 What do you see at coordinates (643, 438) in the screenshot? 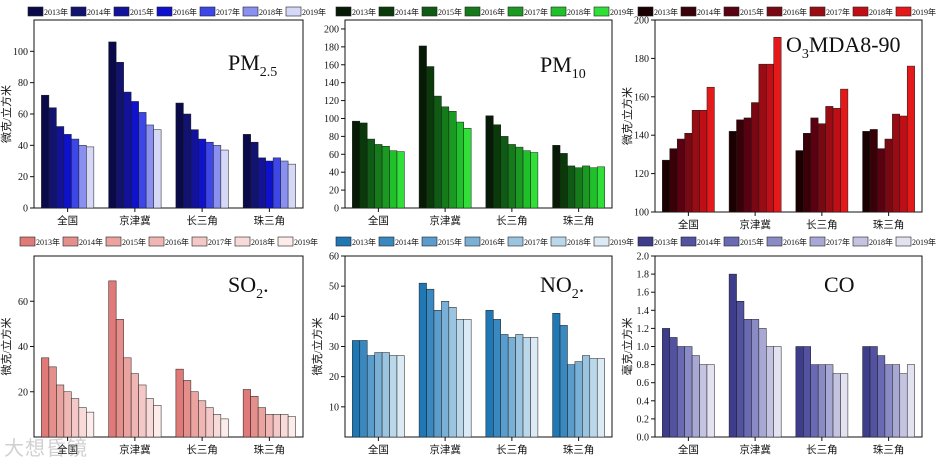
I see `y-tick-label: 0.0` at bounding box center [643, 438].